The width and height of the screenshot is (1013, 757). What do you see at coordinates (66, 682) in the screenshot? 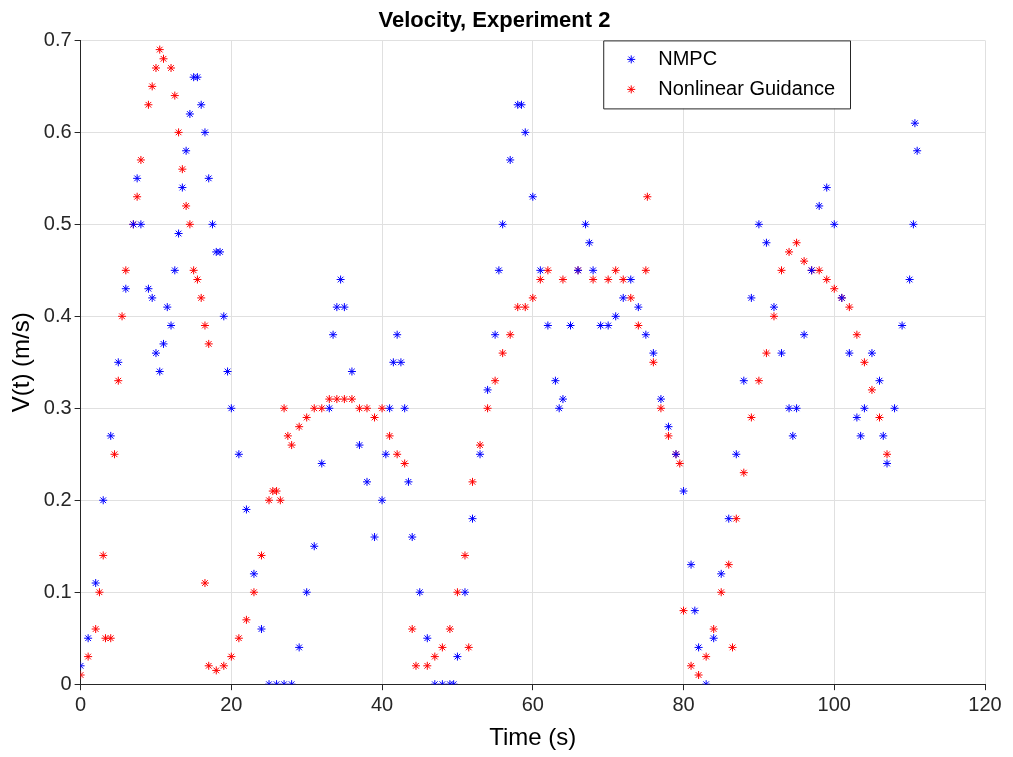
I see `y-tick-label: 0` at bounding box center [66, 682].